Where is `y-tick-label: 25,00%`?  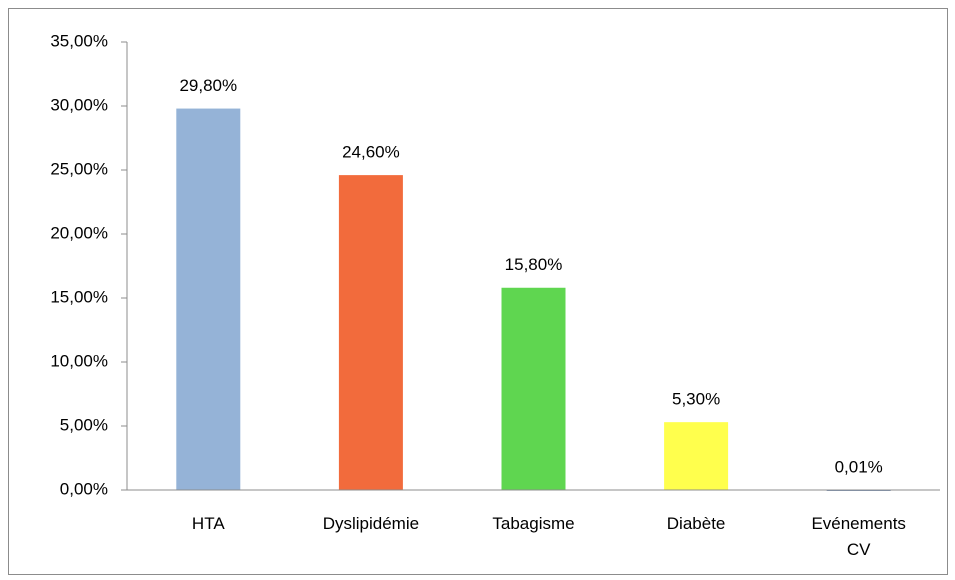
y-tick-label: 25,00% is located at coordinates (79, 168).